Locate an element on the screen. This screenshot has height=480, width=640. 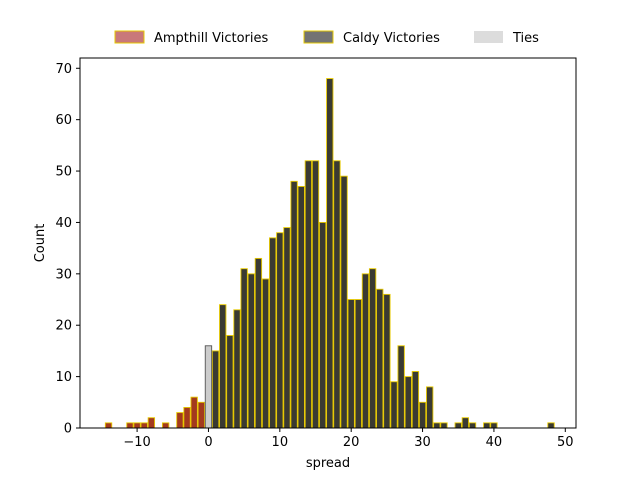
x-tick-label: 50 is located at coordinates (565, 442).